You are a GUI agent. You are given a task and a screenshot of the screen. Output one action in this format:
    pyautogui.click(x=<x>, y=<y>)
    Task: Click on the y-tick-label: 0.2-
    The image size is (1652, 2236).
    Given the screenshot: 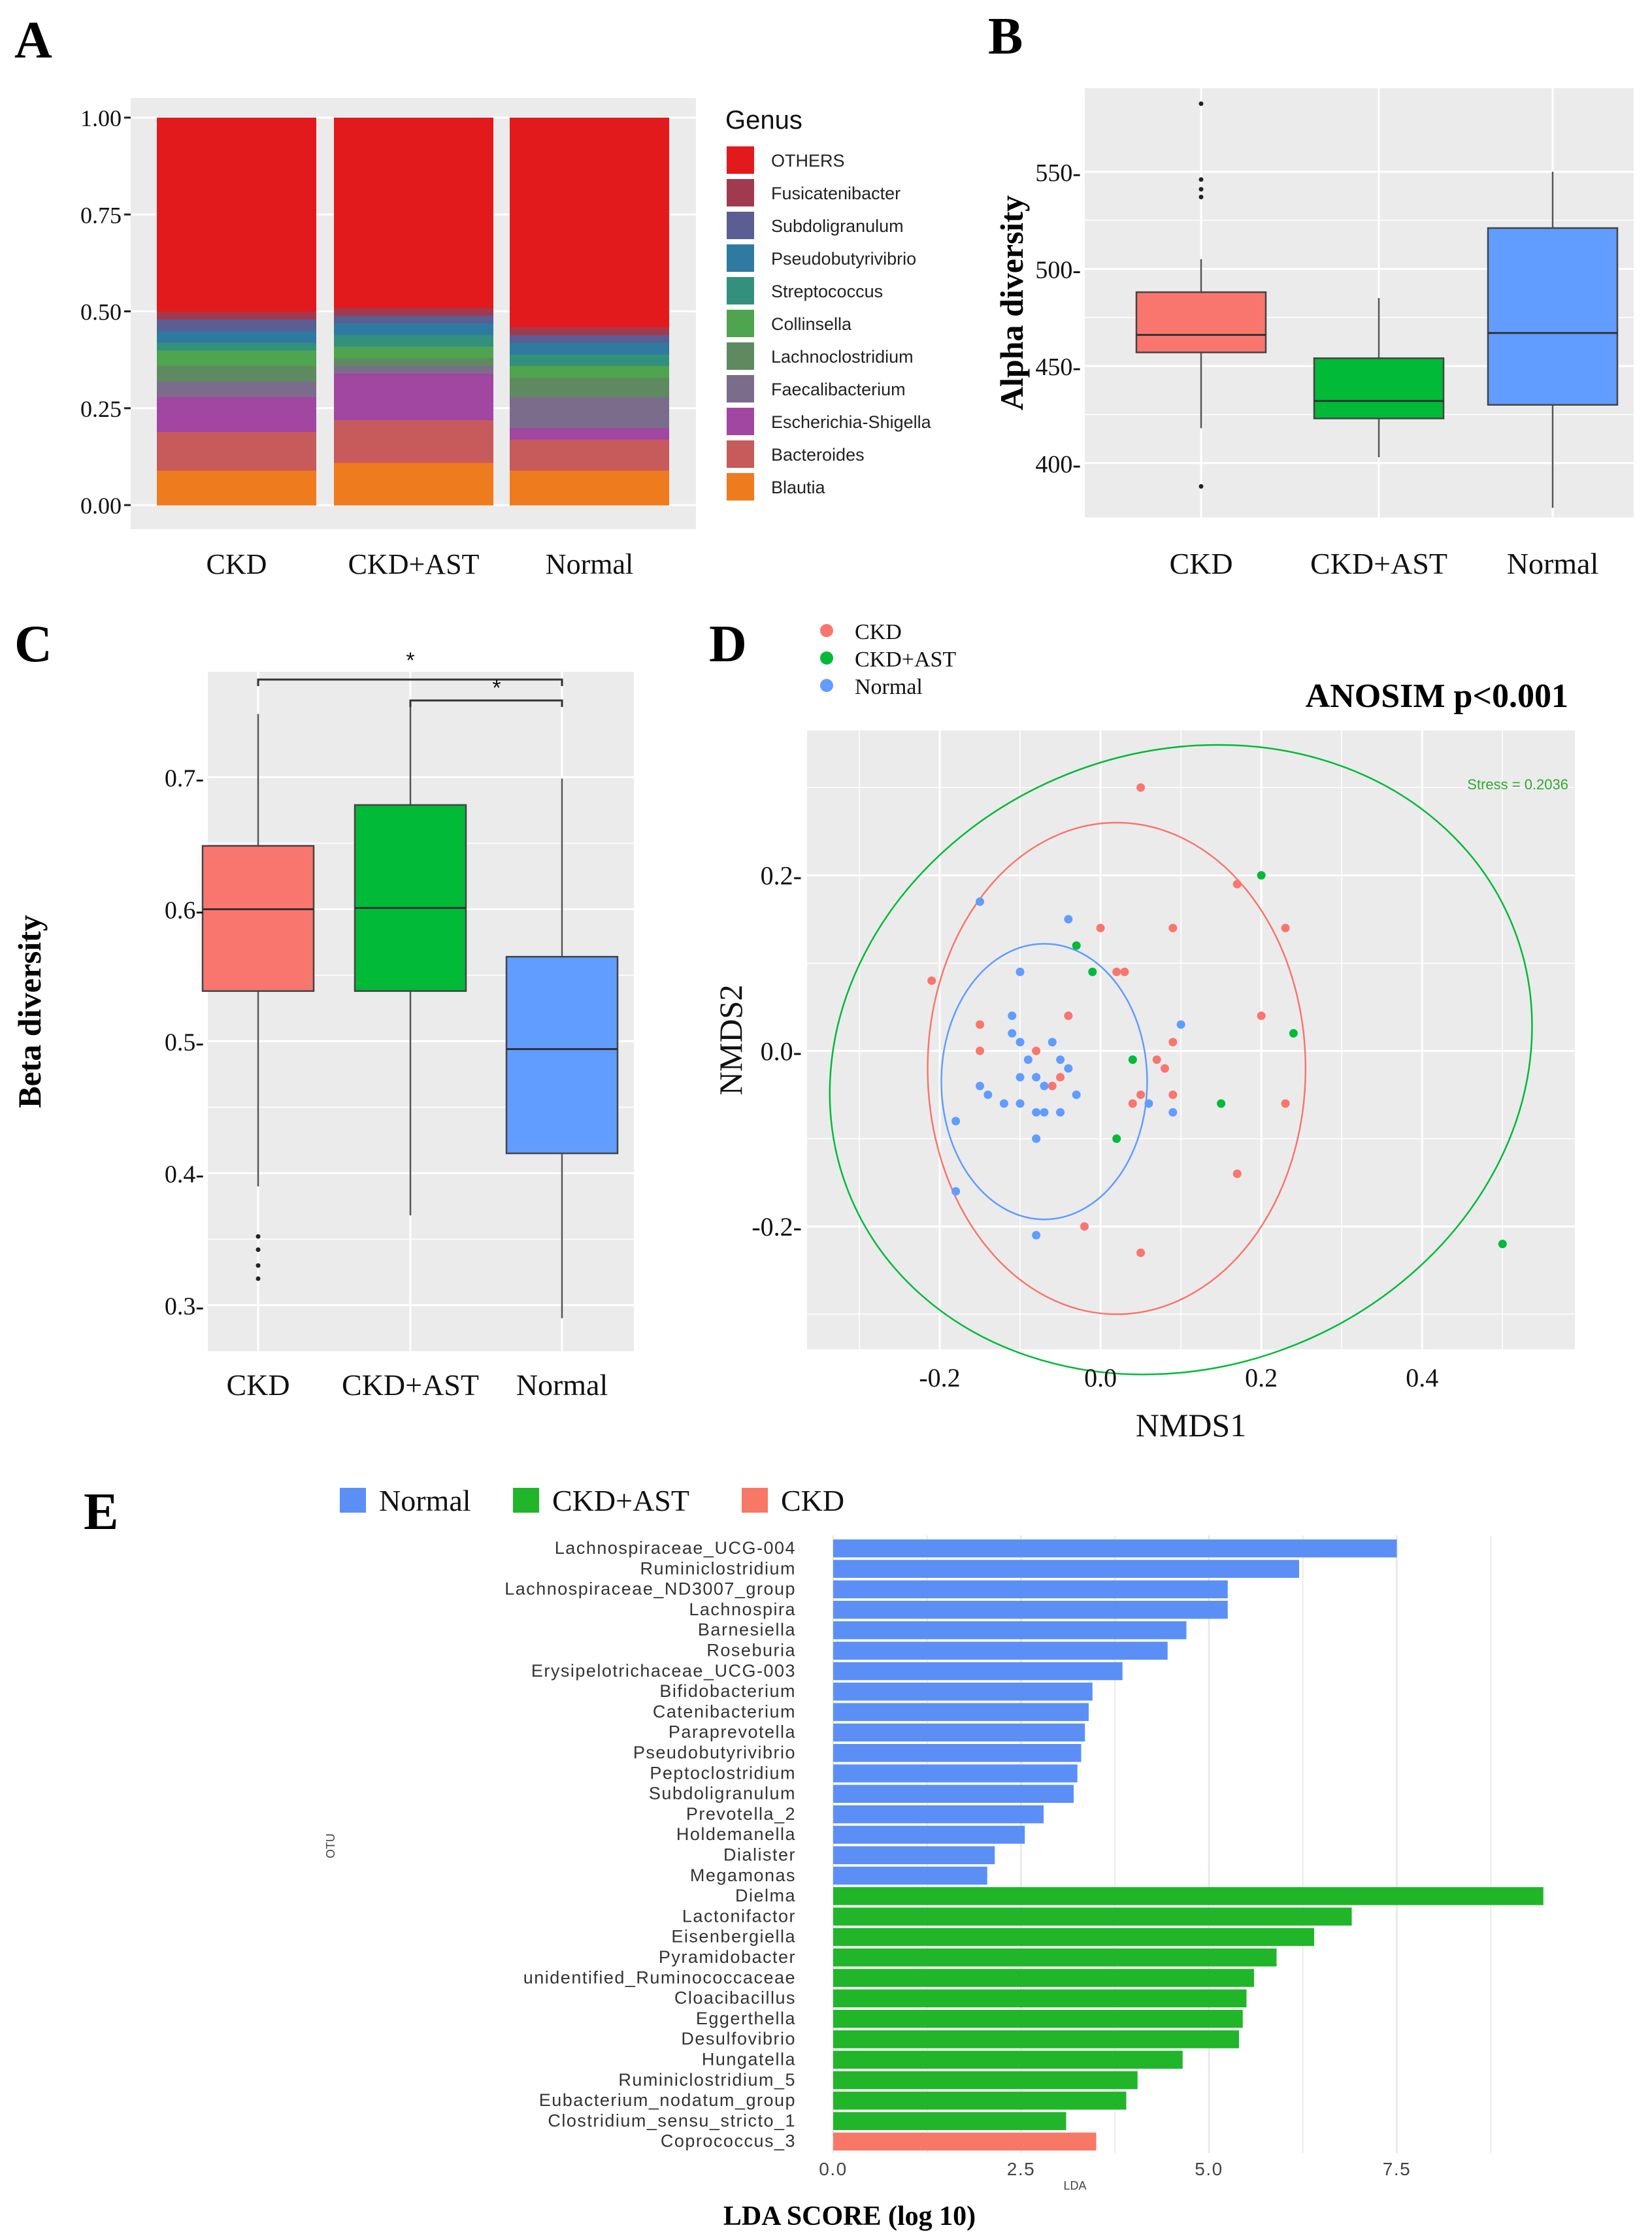 What is the action you would take?
    pyautogui.click(x=782, y=876)
    